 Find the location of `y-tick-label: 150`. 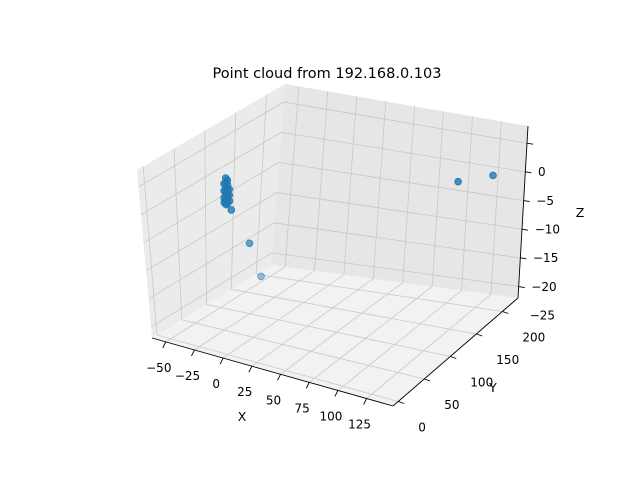

y-tick-label: 150 is located at coordinates (507, 360).